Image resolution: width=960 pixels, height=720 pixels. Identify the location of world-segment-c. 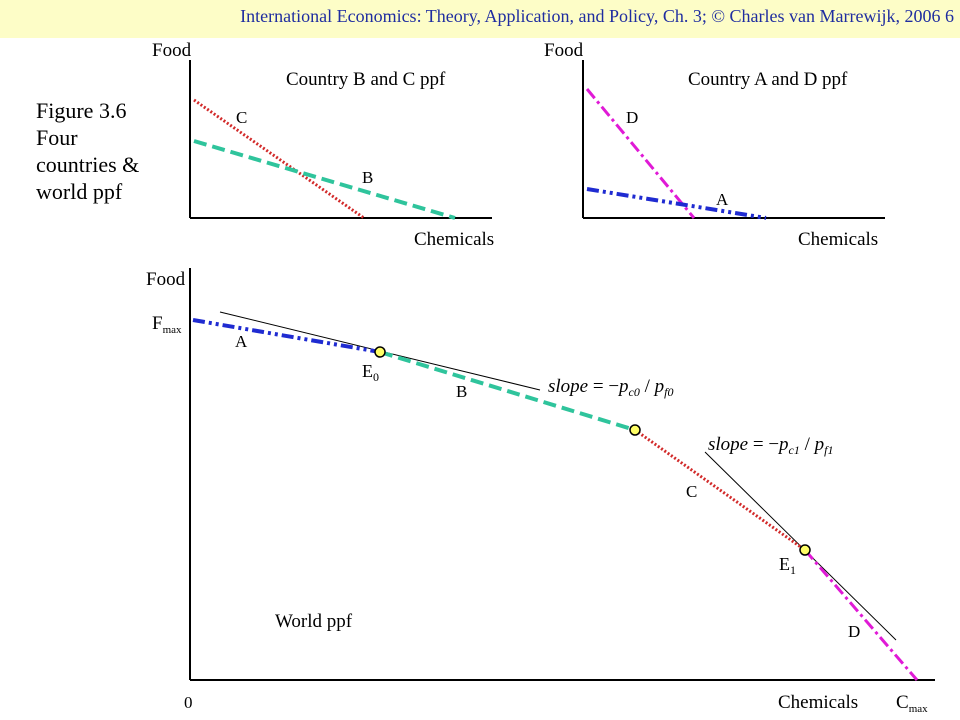
(720, 490).